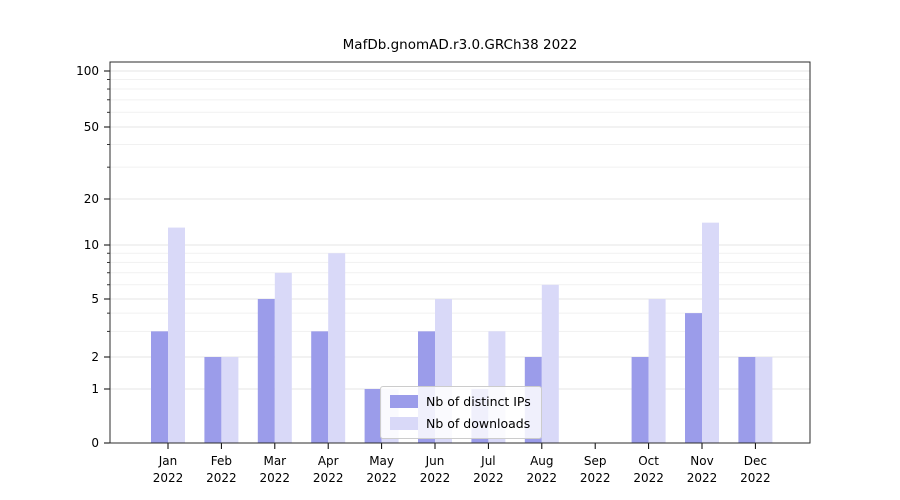 Image resolution: width=900 pixels, height=500 pixels. Describe the element at coordinates (168, 461) in the screenshot. I see `x-tick-label-month: Jan` at that location.